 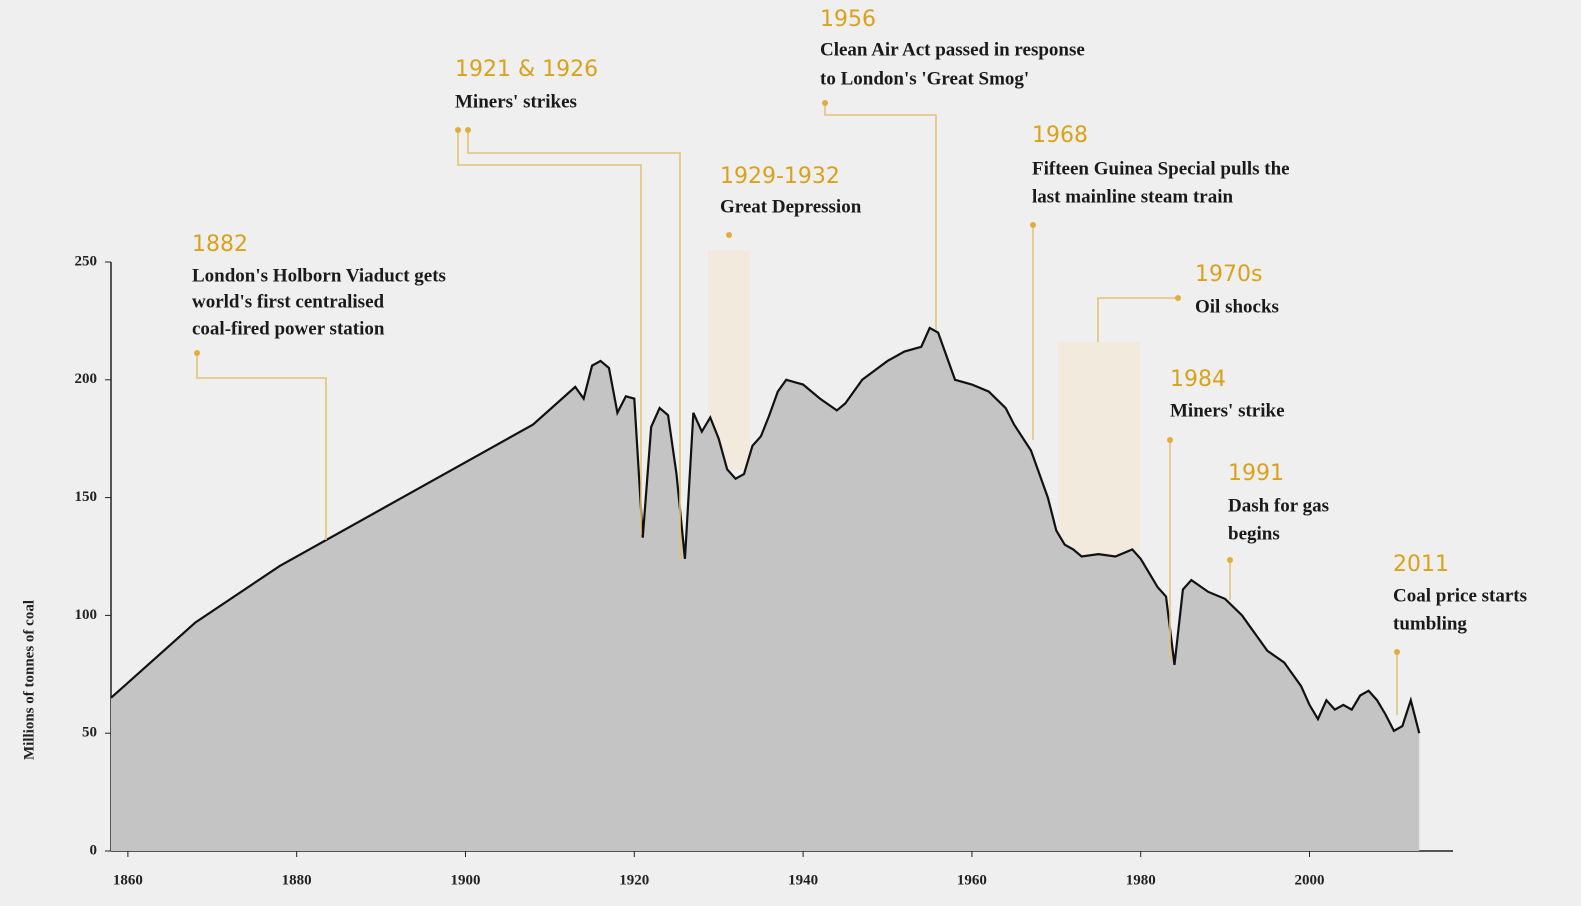 I want to click on x-tick-label: 1920, so click(x=634, y=880).